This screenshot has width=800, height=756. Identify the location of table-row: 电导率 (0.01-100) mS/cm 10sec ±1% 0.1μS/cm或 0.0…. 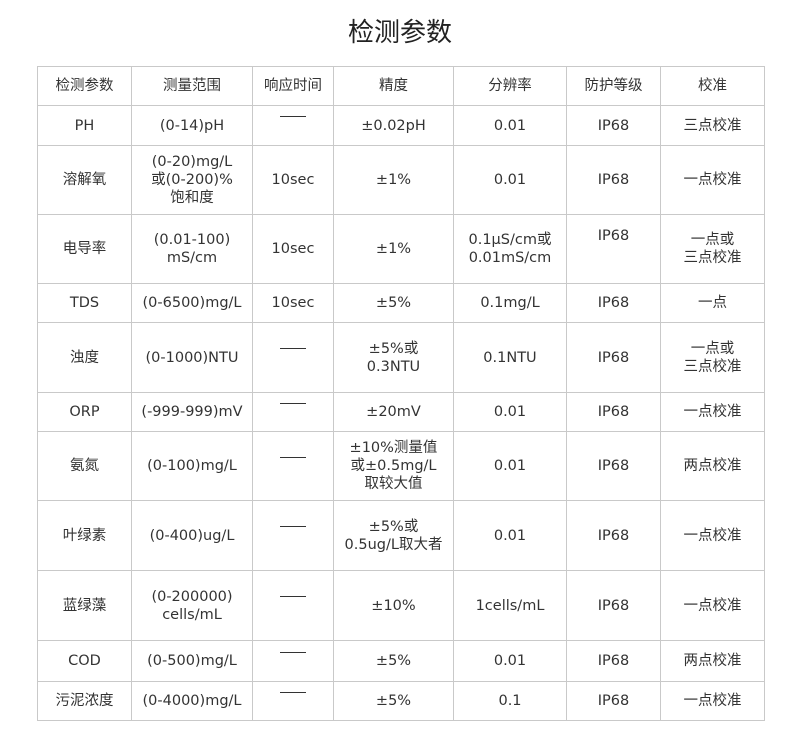
(401, 249).